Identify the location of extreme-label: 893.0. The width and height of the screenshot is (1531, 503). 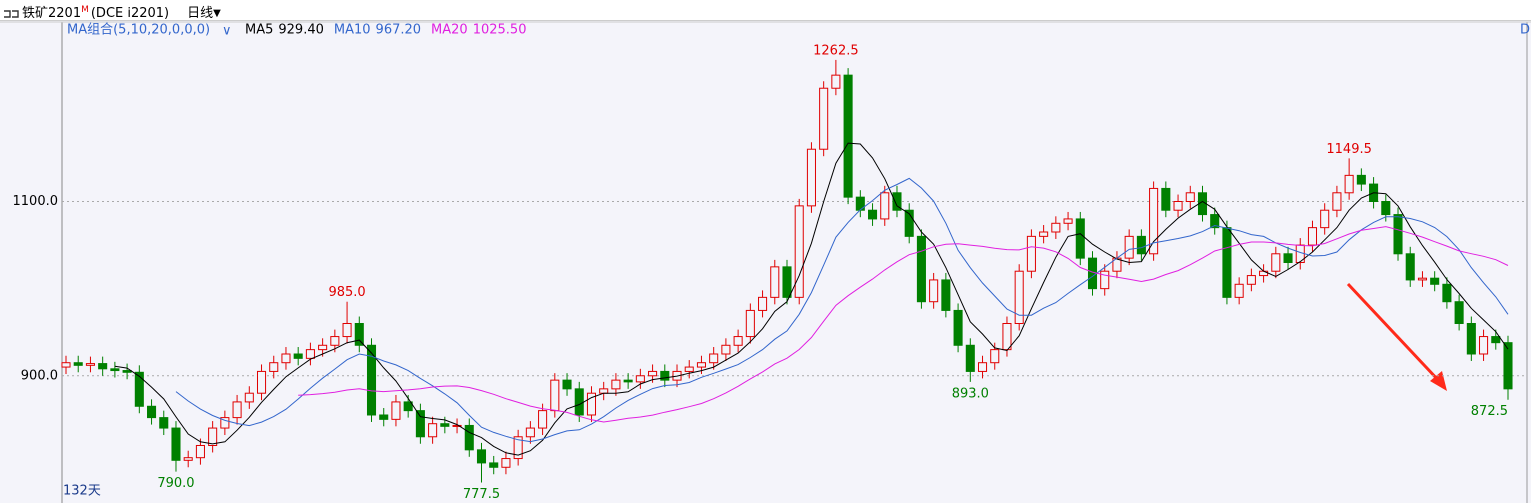
(970, 393).